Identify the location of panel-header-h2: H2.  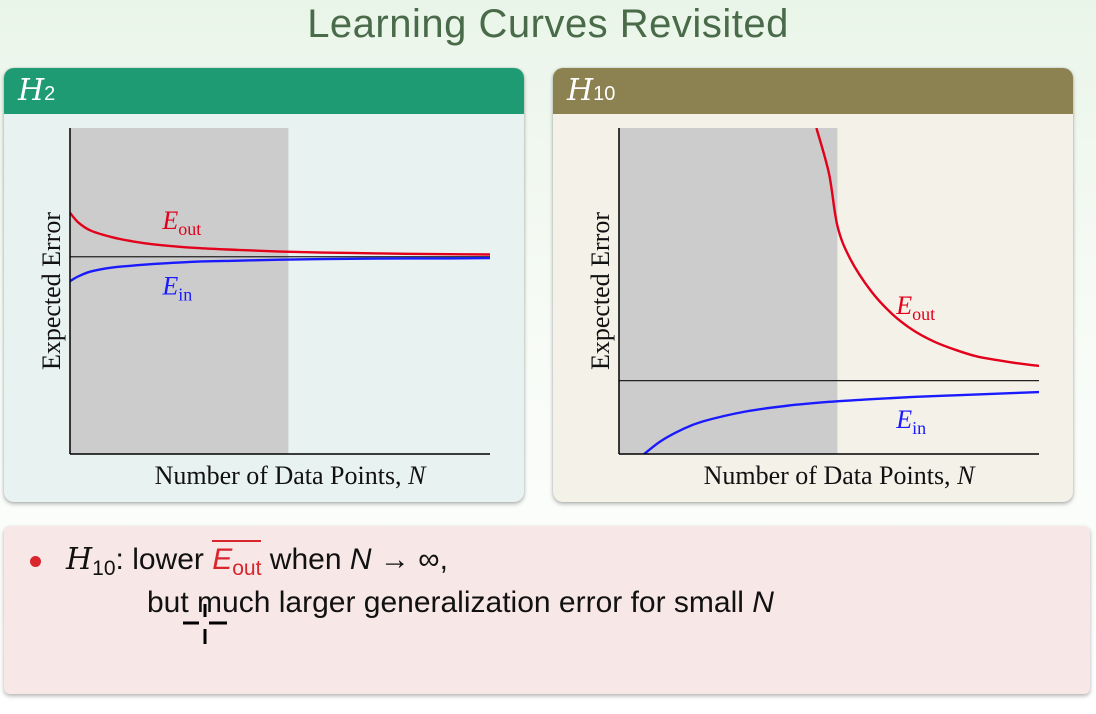
(264, 91).